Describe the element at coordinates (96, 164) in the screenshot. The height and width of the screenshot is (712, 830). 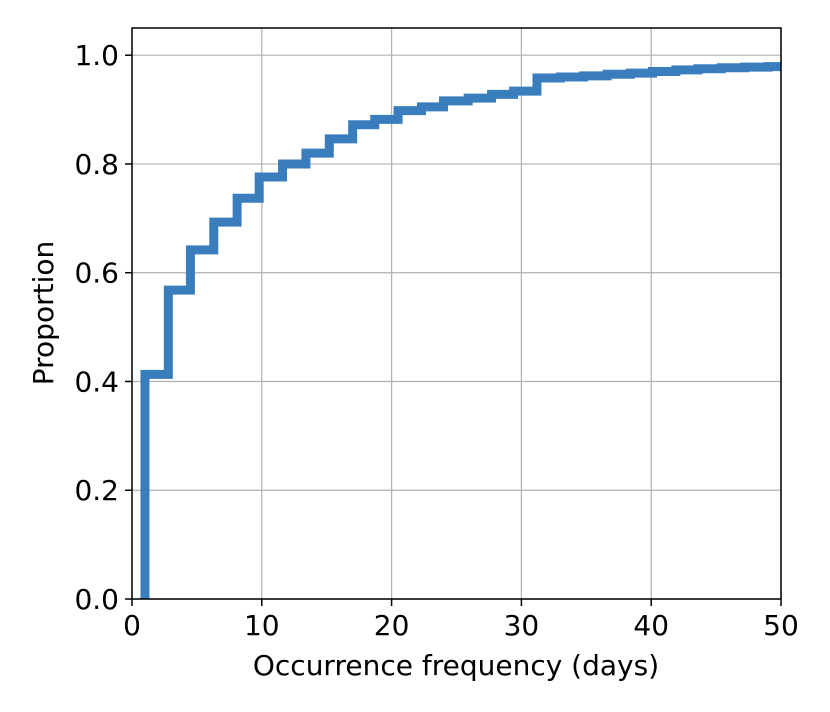
I see `y-tick-label: 0.8` at that location.